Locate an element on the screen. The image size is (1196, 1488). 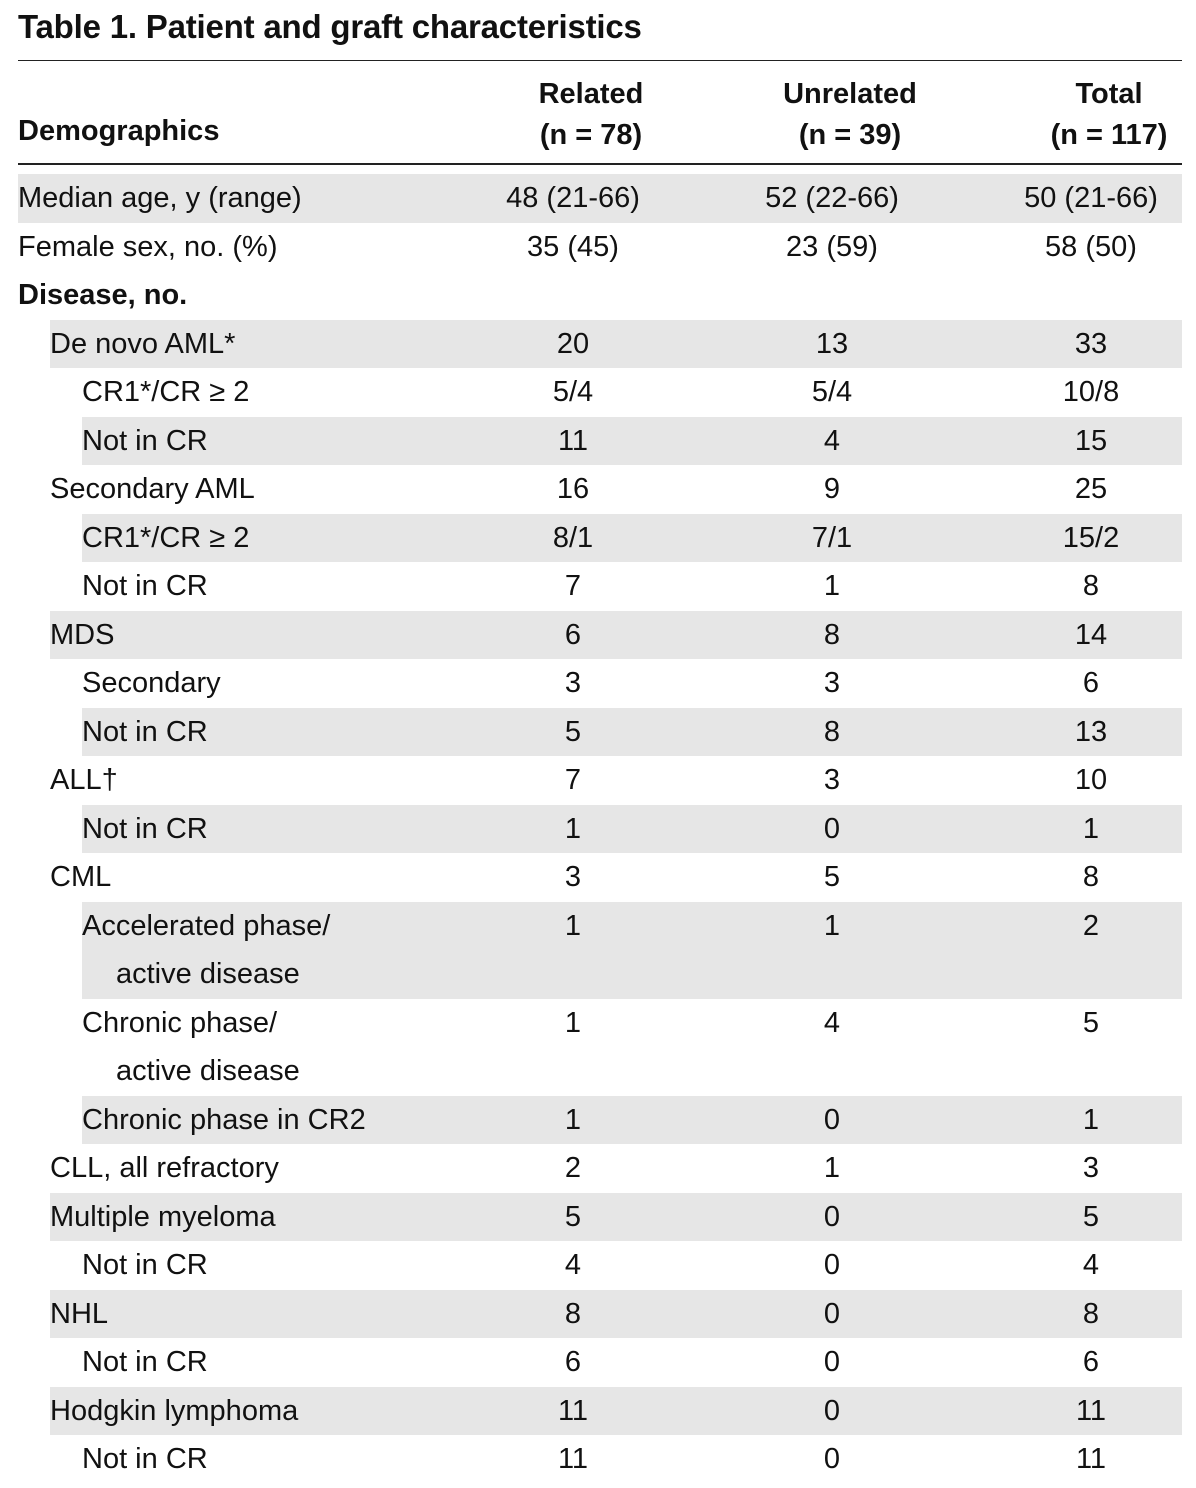
unrelated-cell: 3 is located at coordinates (832, 780).